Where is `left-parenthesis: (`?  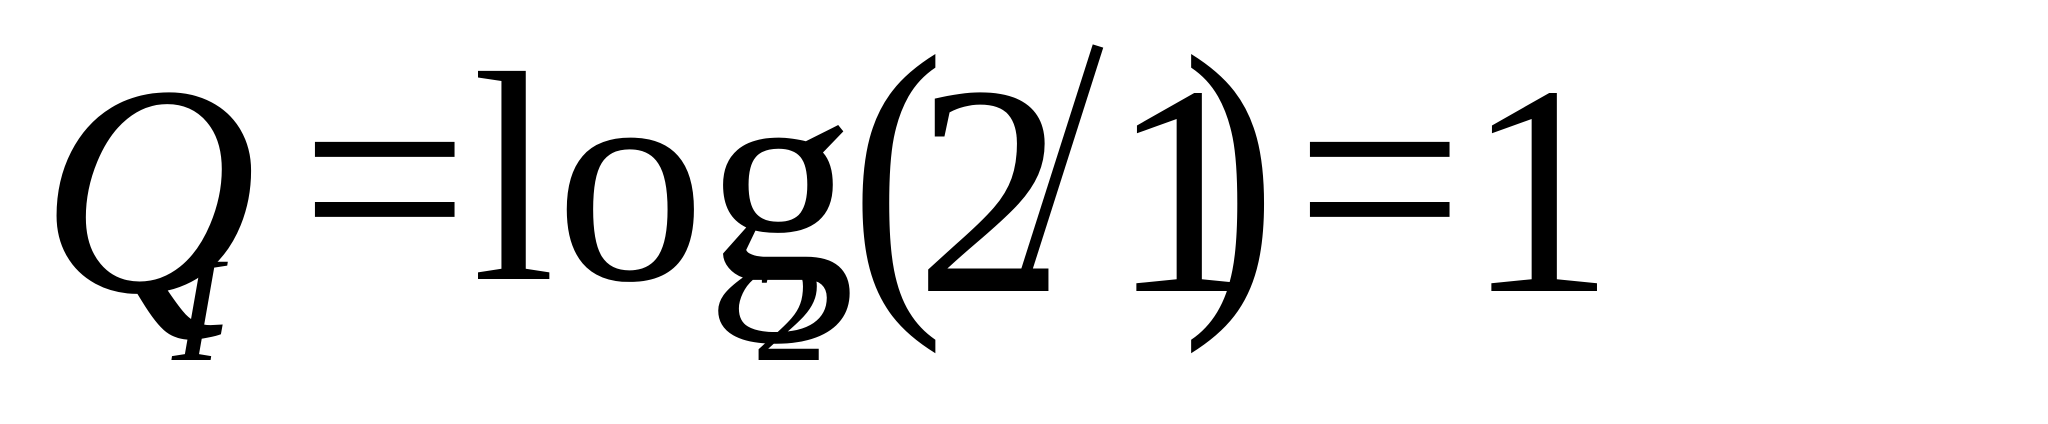
left-parenthesis: ( is located at coordinates (897, 177).